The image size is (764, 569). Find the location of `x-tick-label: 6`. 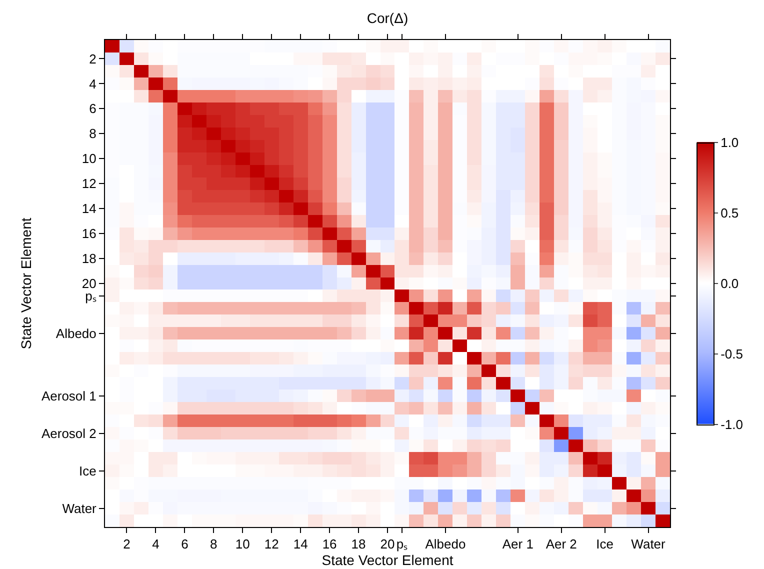

x-tick-label: 6 is located at coordinates (184, 544).